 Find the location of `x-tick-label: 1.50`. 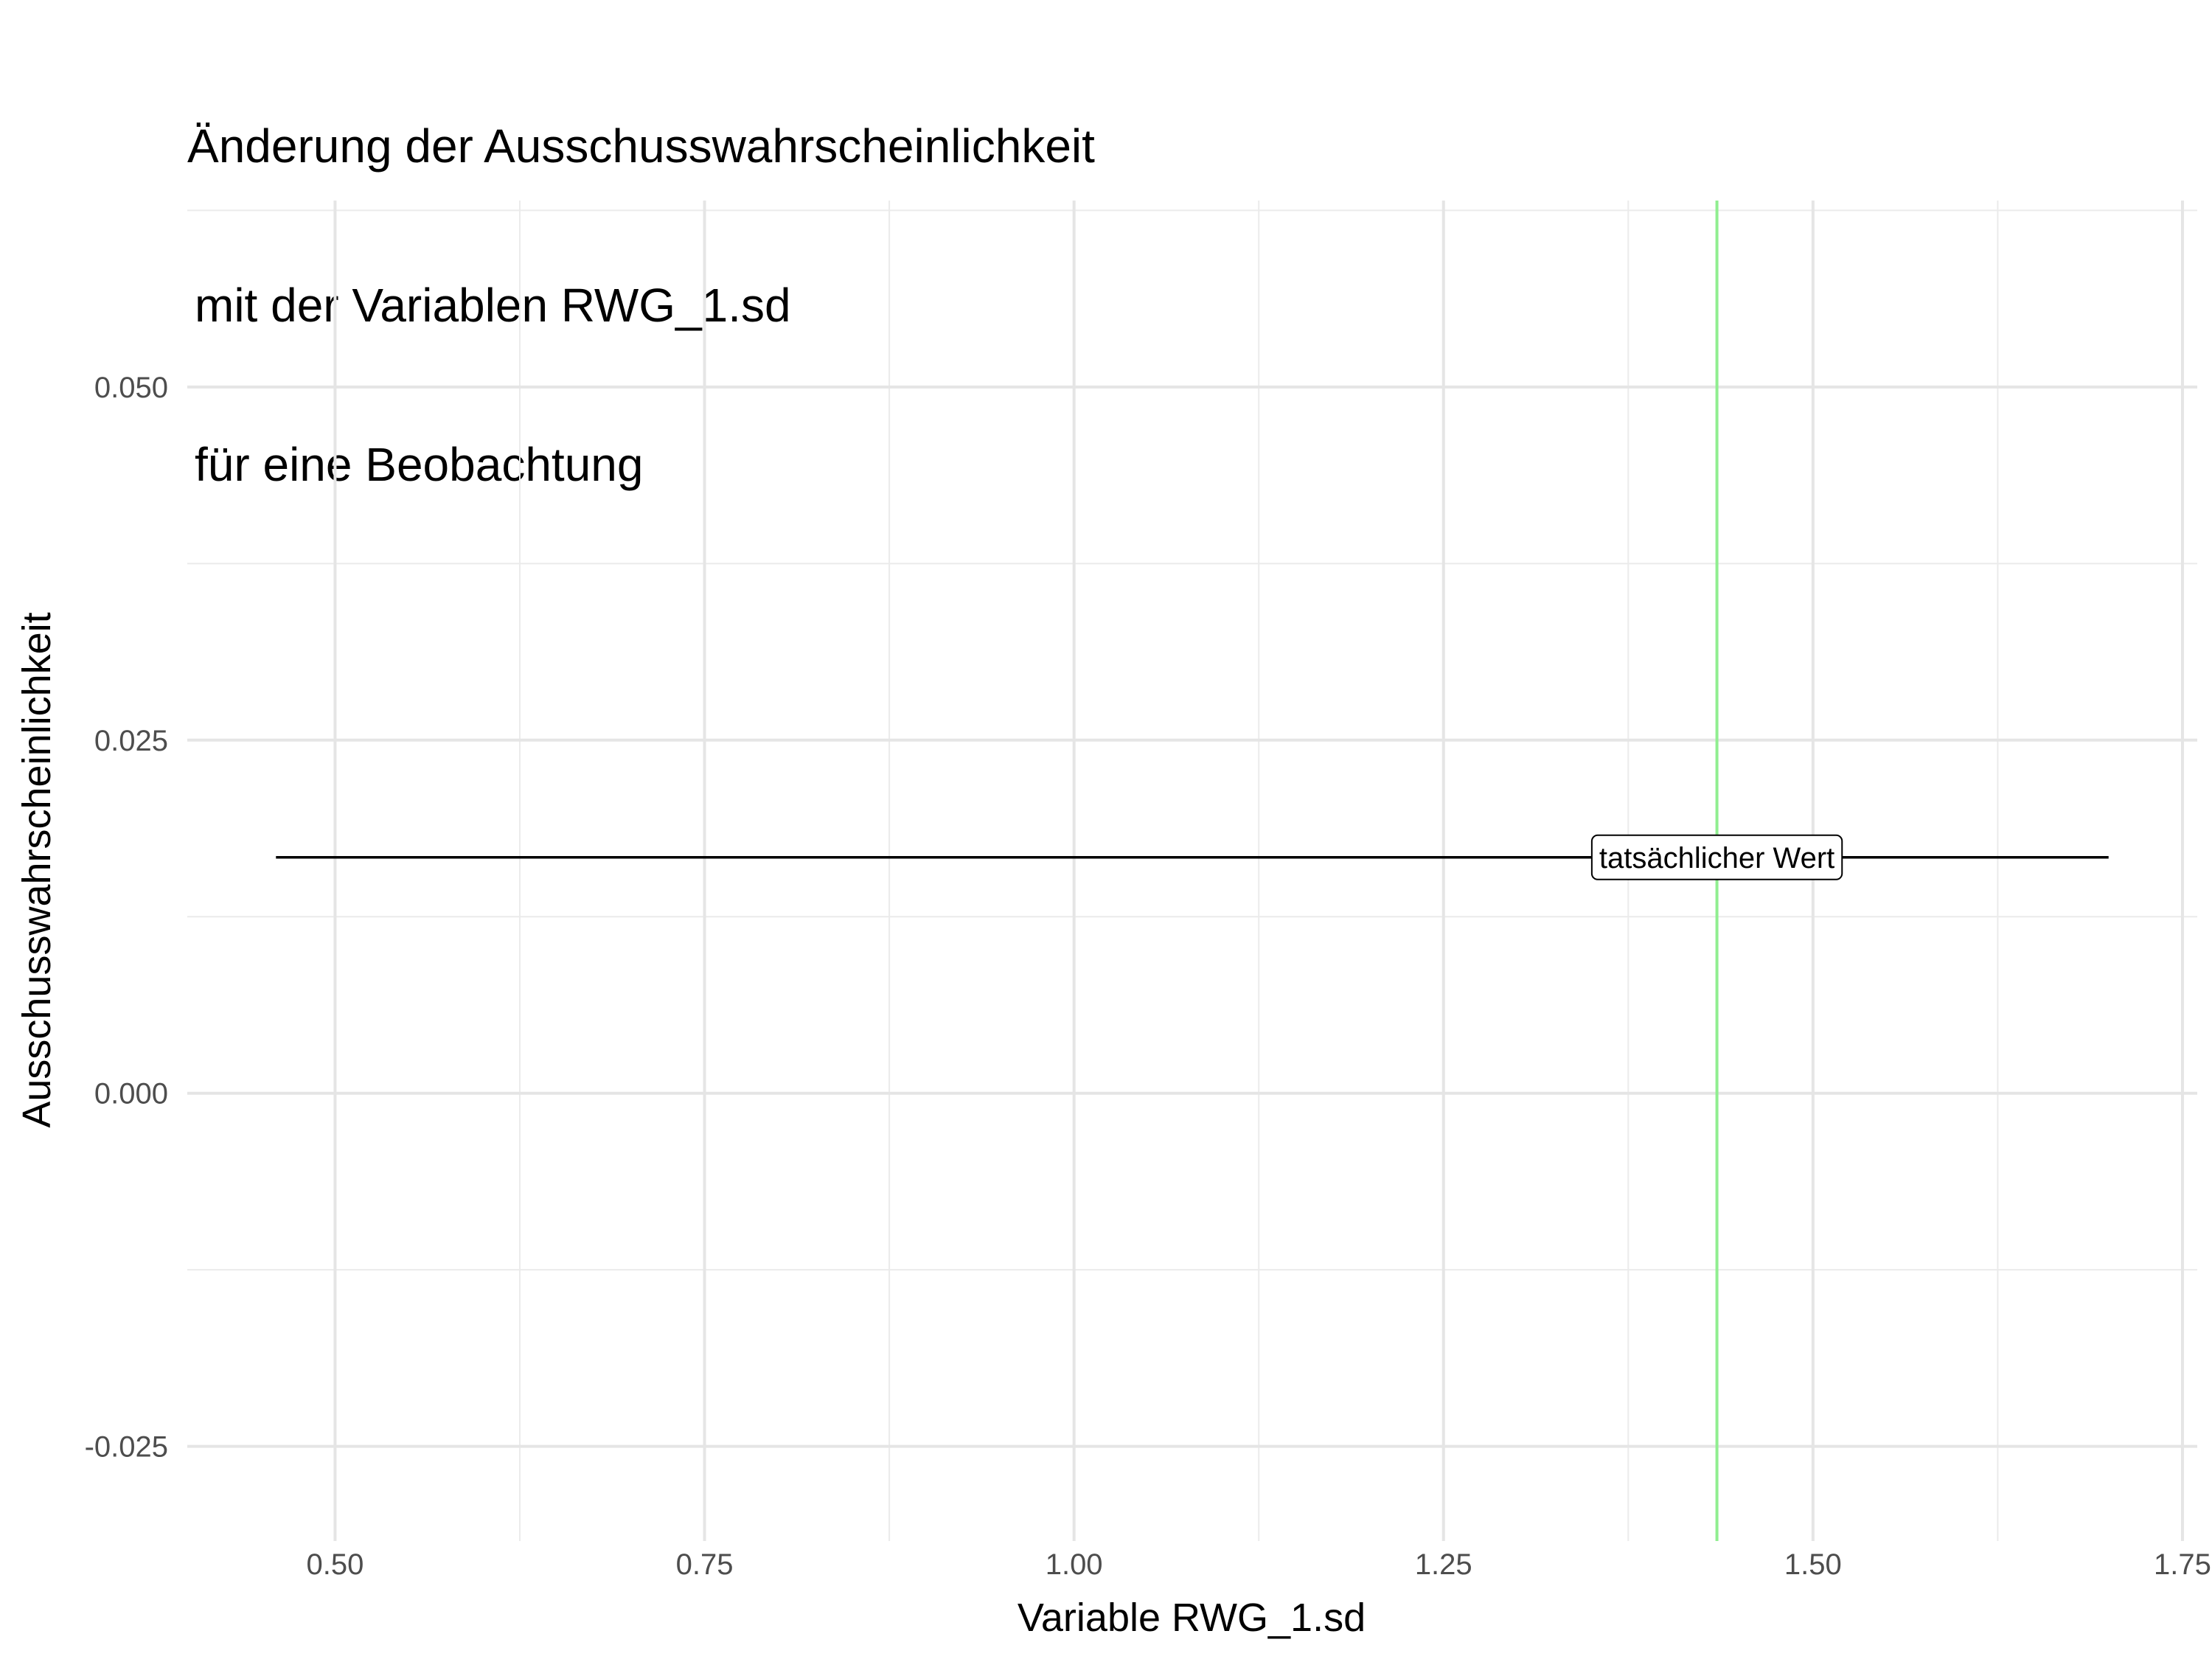

x-tick-label: 1.50 is located at coordinates (1813, 1564).